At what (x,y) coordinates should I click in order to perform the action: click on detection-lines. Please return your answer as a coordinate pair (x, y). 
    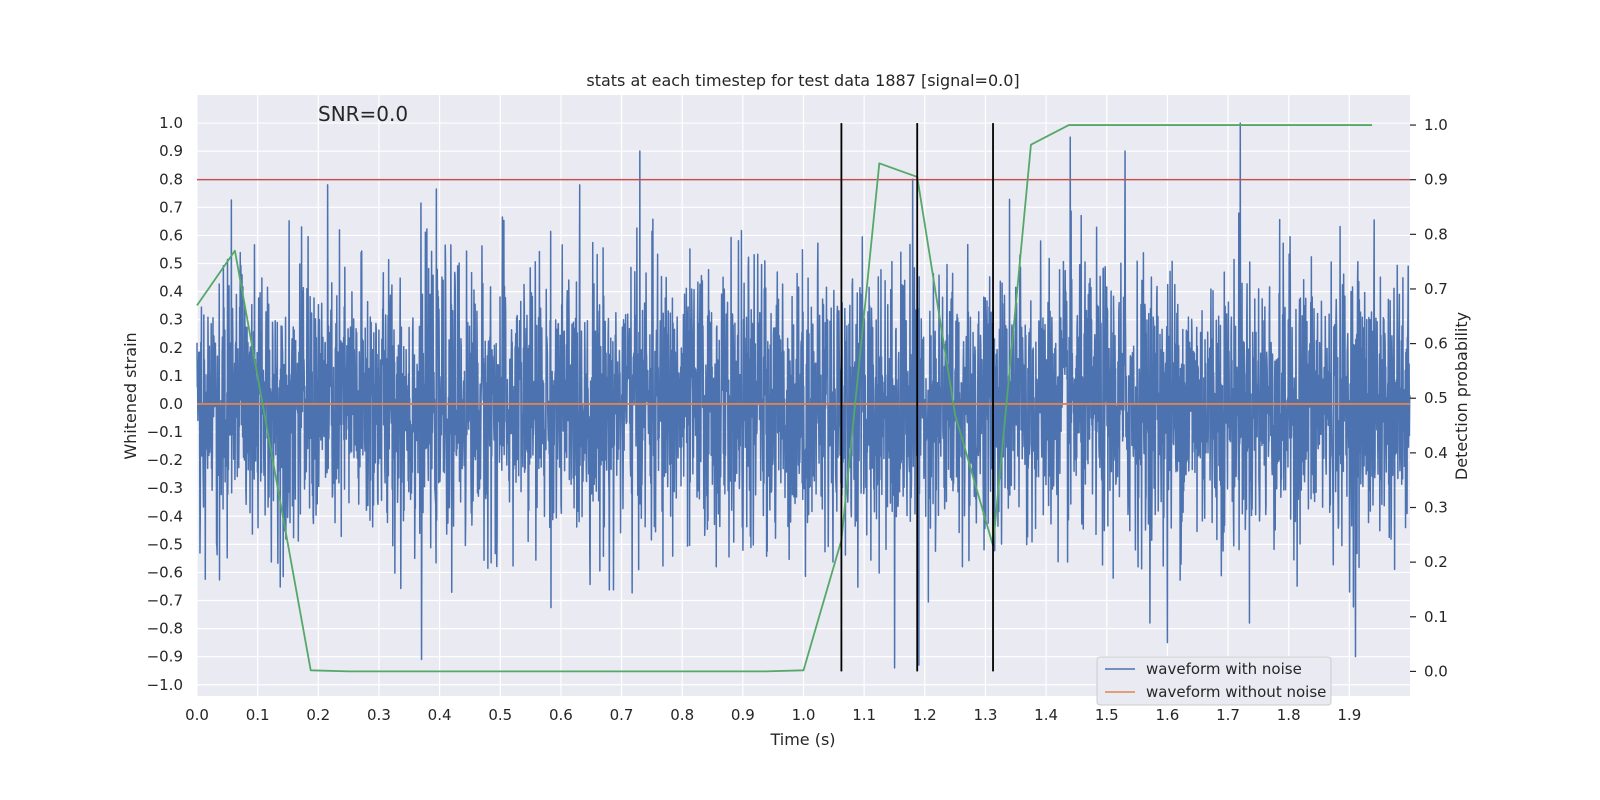
    Looking at the image, I should click on (917, 397).